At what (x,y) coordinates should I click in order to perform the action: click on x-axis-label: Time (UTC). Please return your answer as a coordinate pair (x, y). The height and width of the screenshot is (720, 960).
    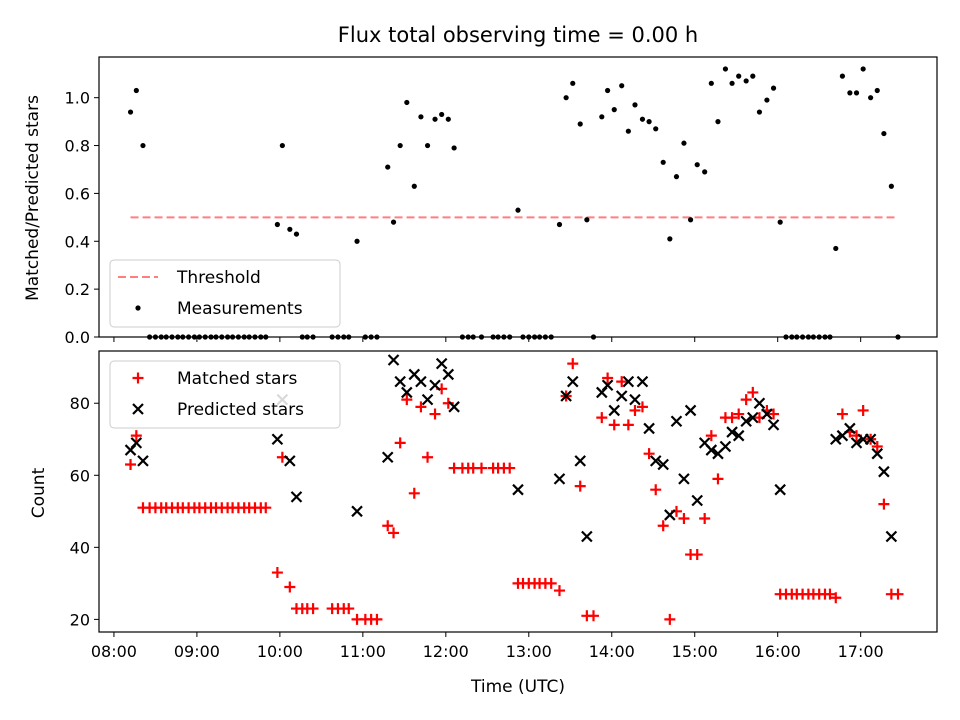
    Looking at the image, I should click on (517, 687).